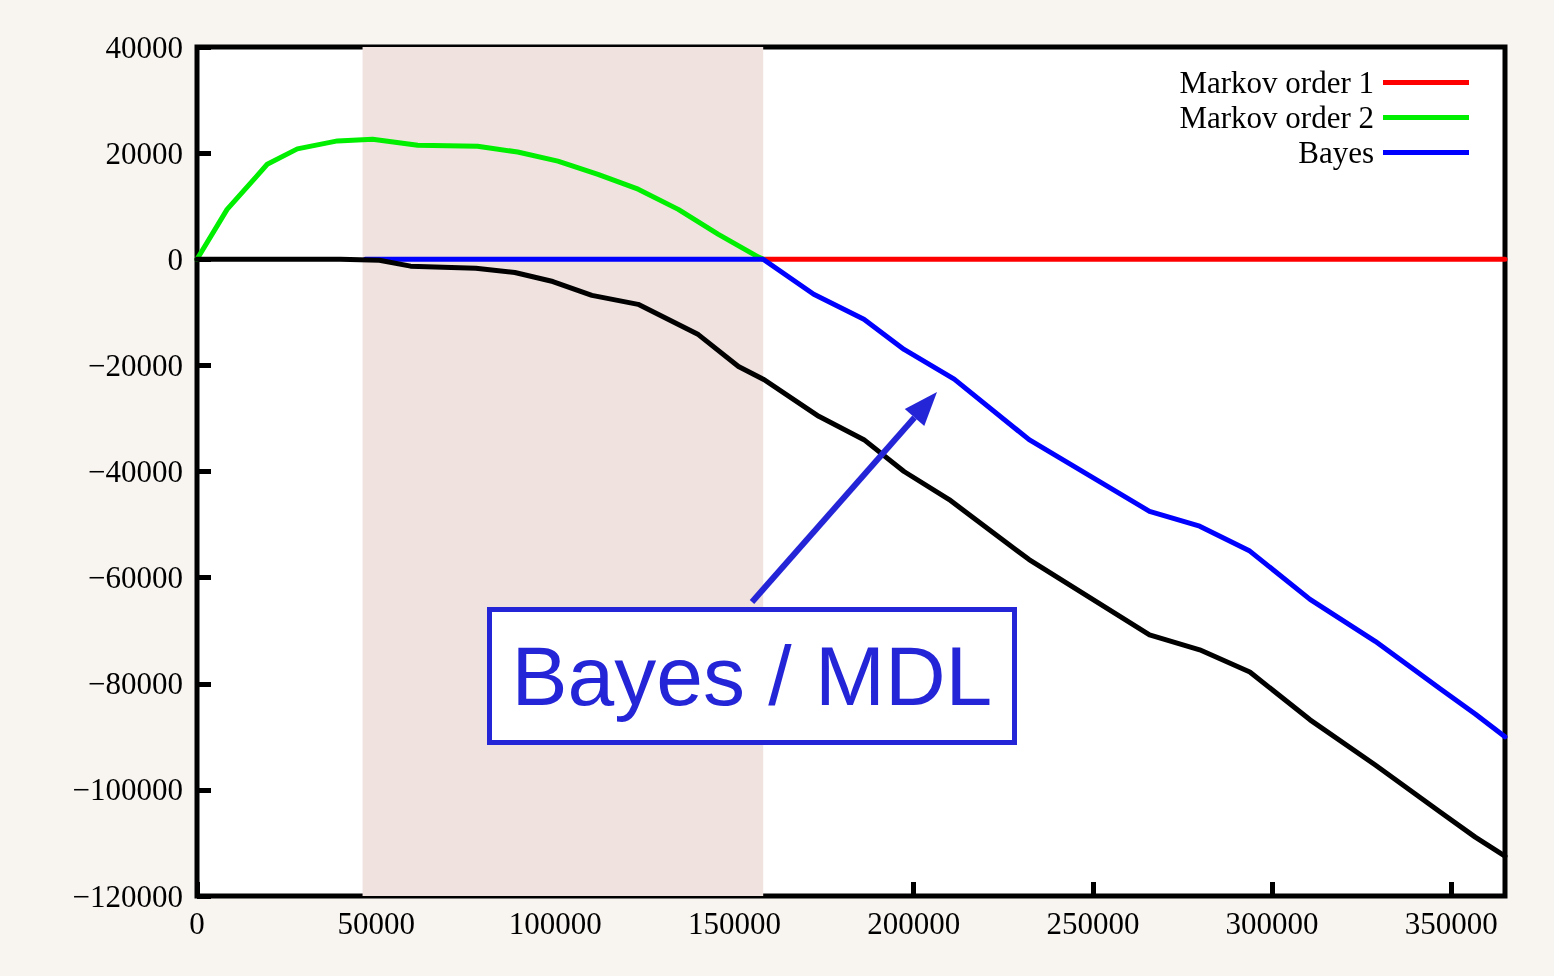 This screenshot has height=976, width=1554. I want to click on x-tick-label: 200000, so click(914, 923).